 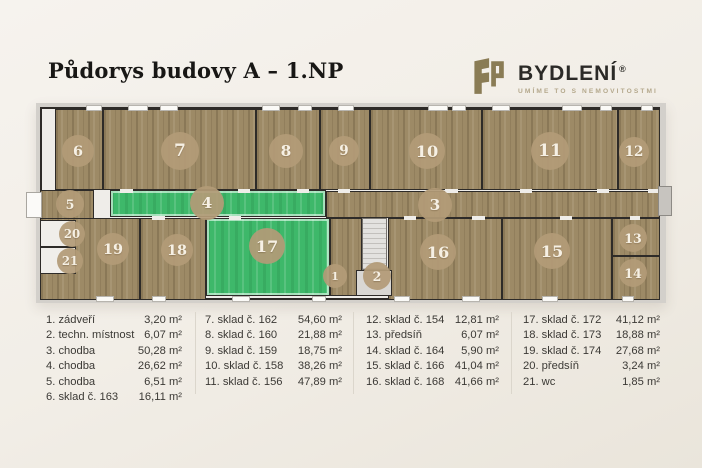 What do you see at coordinates (241, 335) in the screenshot?
I see `legend-room-label: 8. sklad č. 160` at bounding box center [241, 335].